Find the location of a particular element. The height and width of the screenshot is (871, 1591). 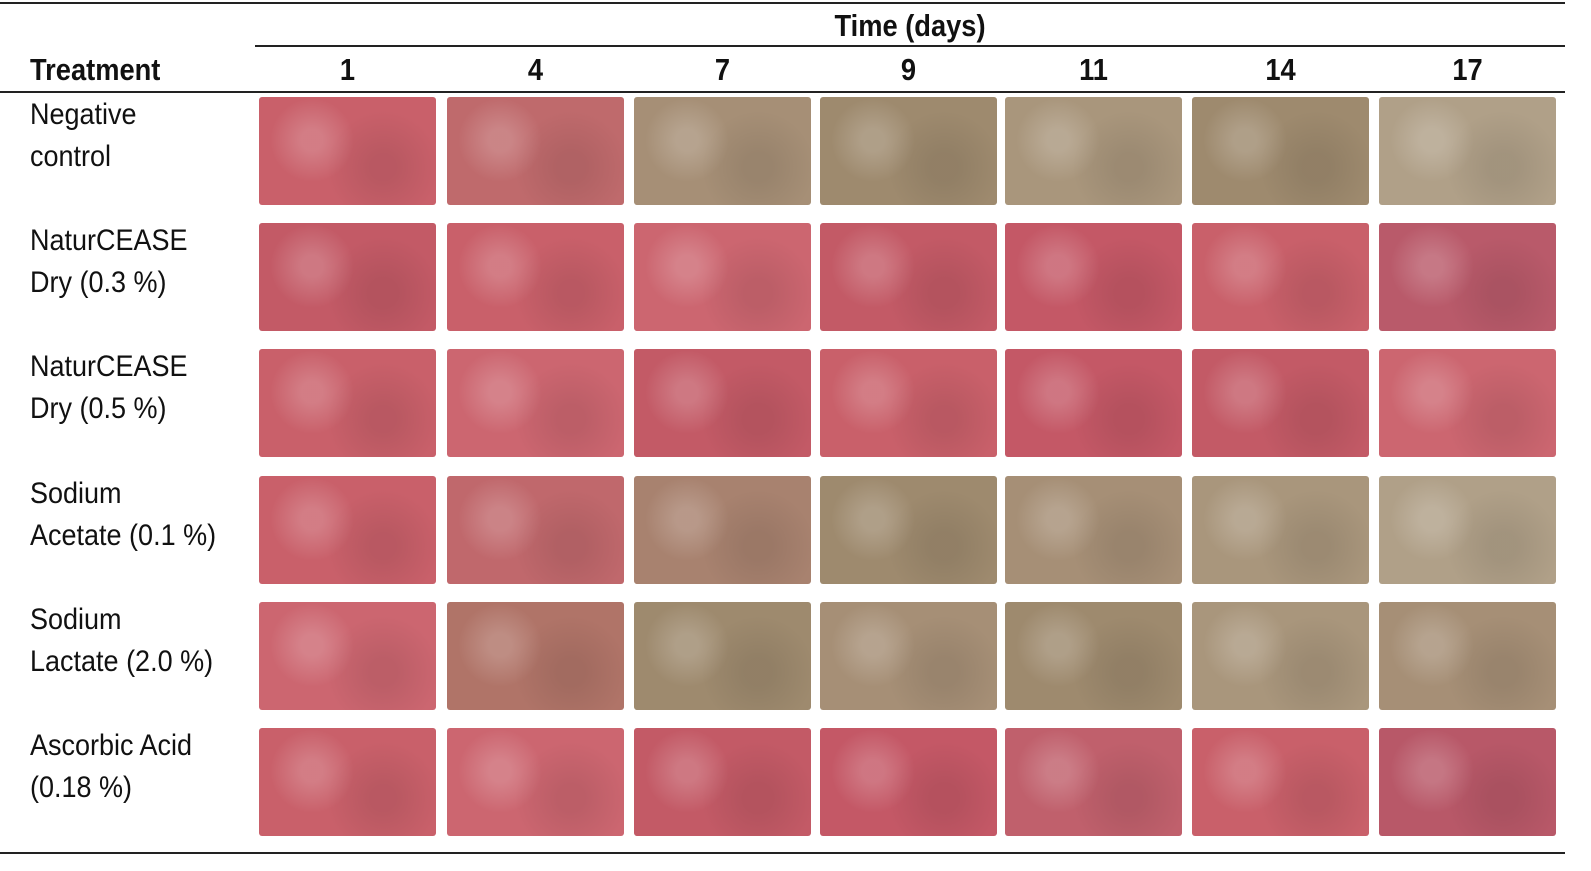

day-label: 17 is located at coordinates (1467, 69).